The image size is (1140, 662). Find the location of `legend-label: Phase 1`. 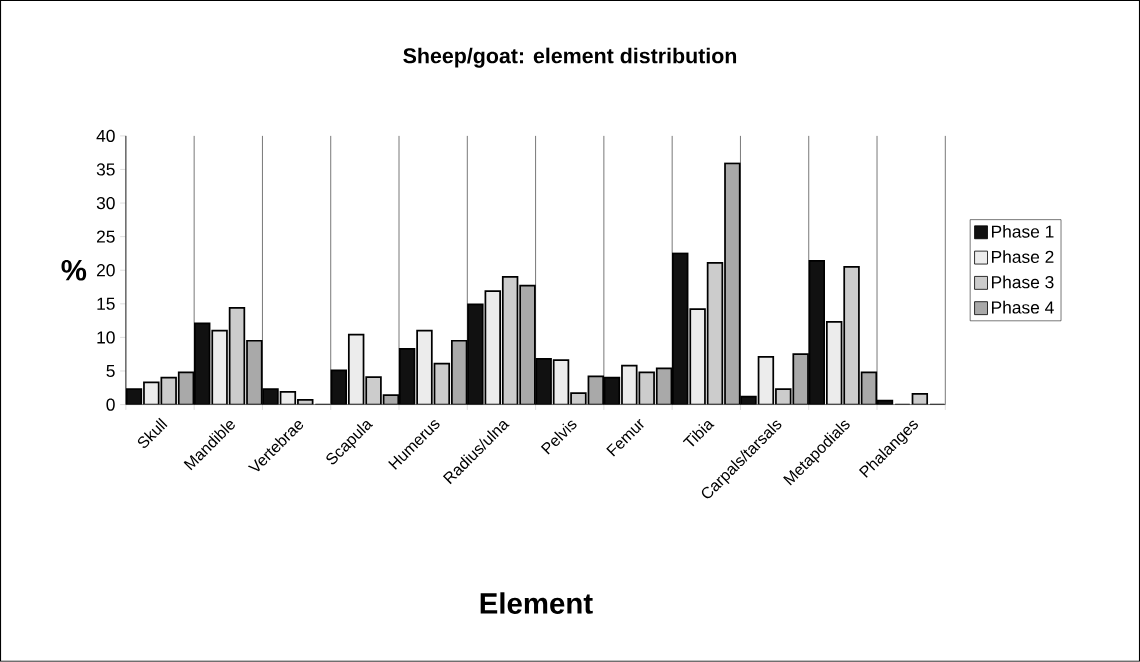

legend-label: Phase 1 is located at coordinates (1023, 231).